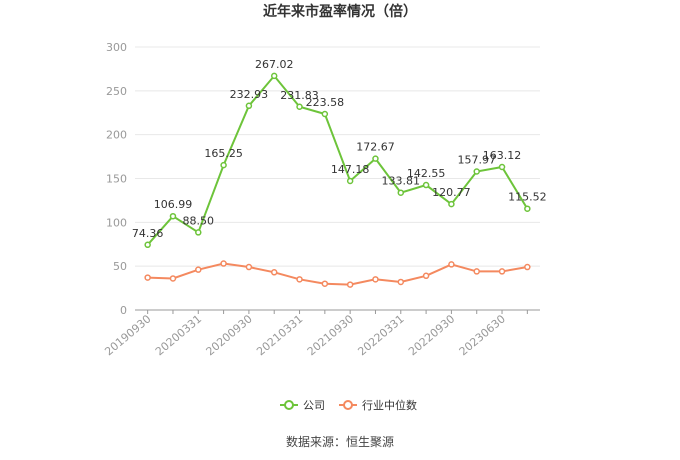 The image size is (680, 460). What do you see at coordinates (127, 335) in the screenshot?
I see `x-tick-label: 20190930` at bounding box center [127, 335].